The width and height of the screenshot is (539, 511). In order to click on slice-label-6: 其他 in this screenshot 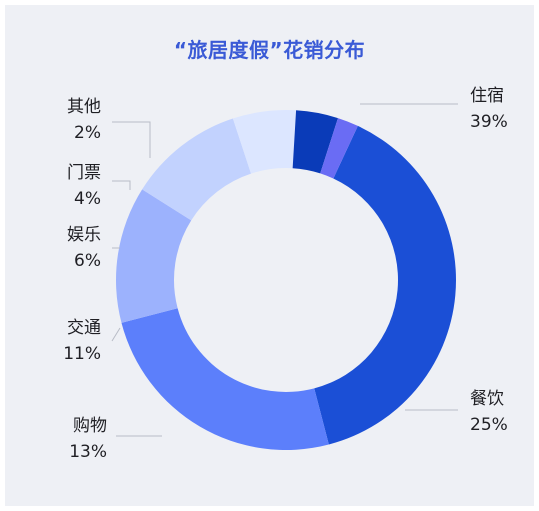, I will do `click(84, 107)`.